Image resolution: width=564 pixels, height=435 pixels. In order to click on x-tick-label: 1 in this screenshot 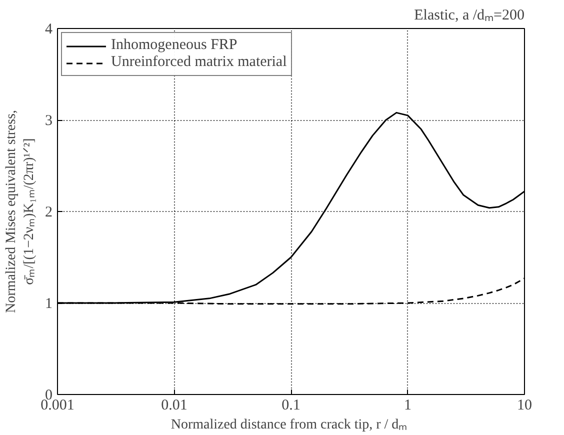, I will do `click(408, 406)`.